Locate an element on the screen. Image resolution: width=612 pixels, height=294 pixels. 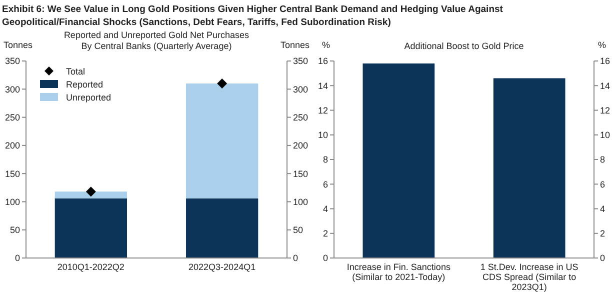
y2-tick-label: 4 is located at coordinates (603, 209).